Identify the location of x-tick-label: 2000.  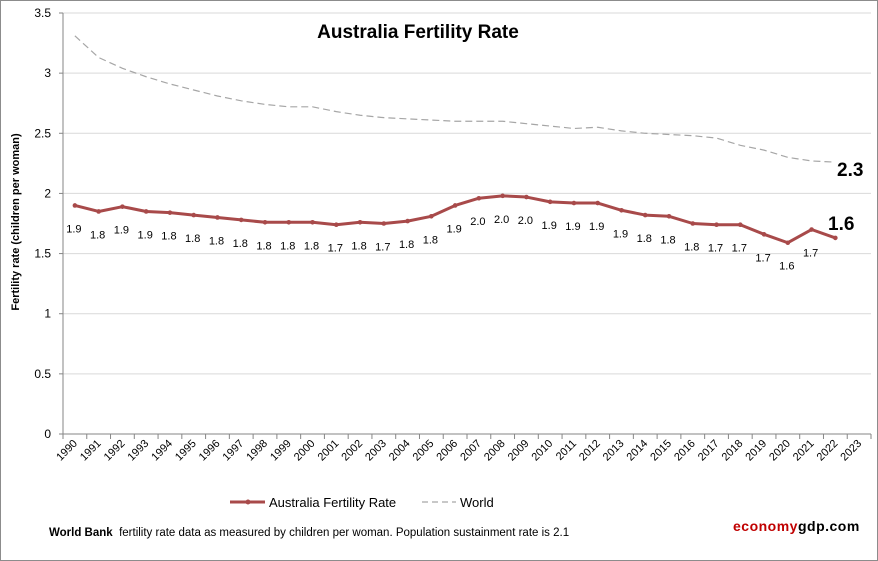
(305, 451).